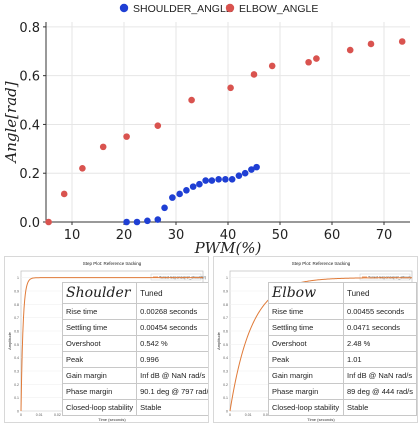  Describe the element at coordinates (225, 372) in the screenshot. I see `y-tick-label: 0.3` at that location.